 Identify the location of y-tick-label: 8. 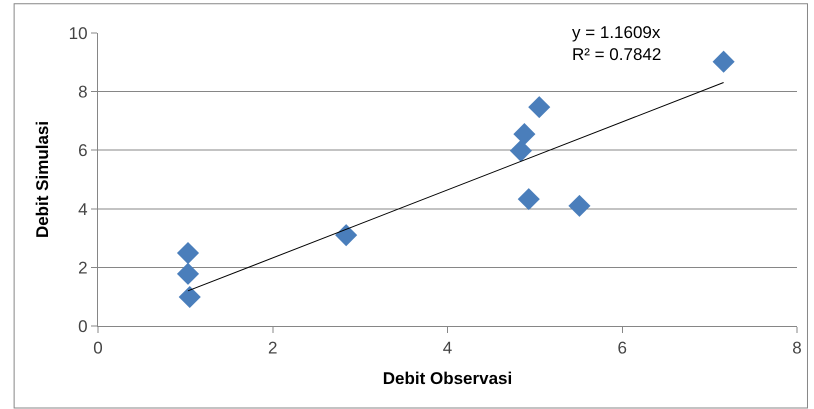
(83, 92).